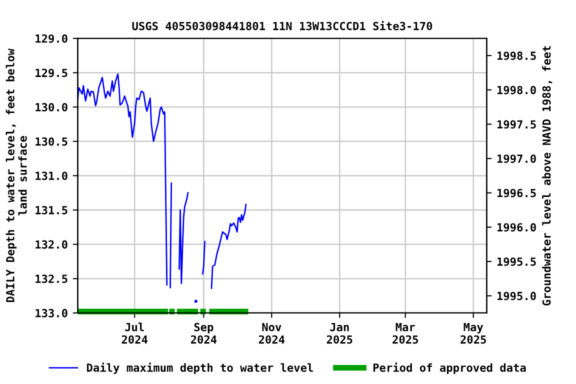 The image size is (576, 384). Describe the element at coordinates (135, 333) in the screenshot. I see `x-tick-label: Jul 2024` at that location.